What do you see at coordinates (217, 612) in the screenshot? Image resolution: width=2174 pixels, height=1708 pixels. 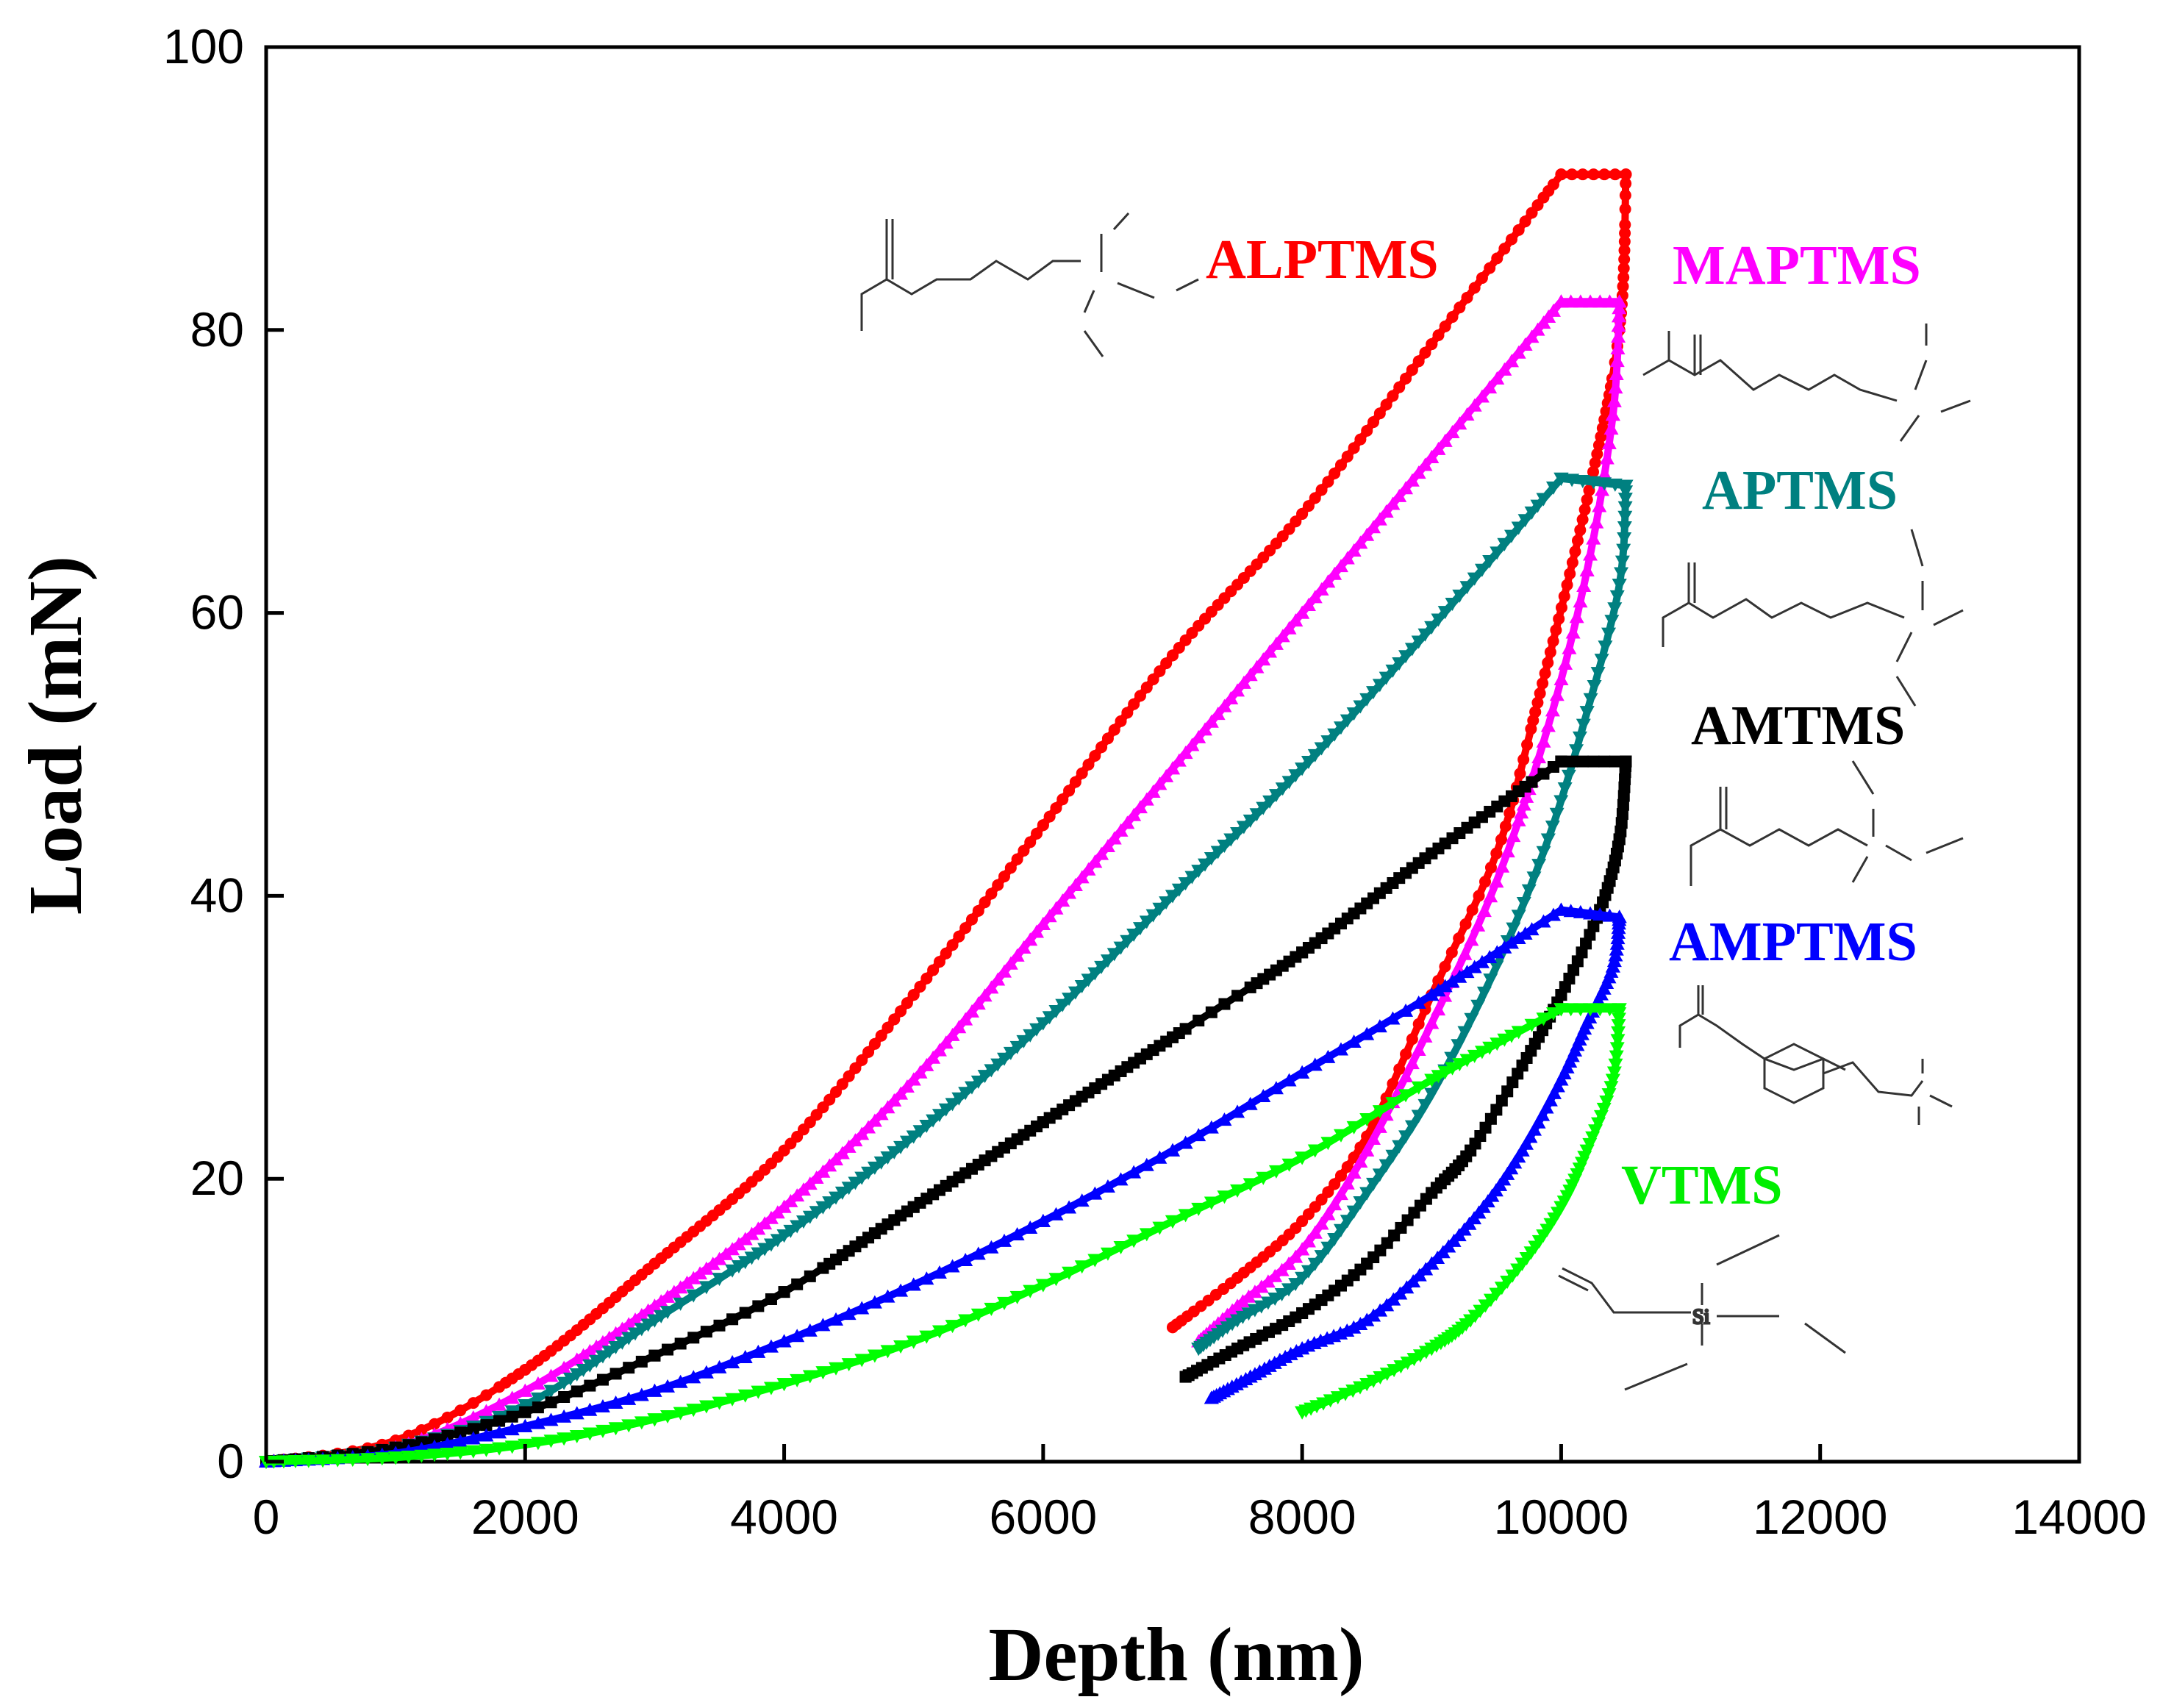 I see `y-tick-label: 60` at bounding box center [217, 612].